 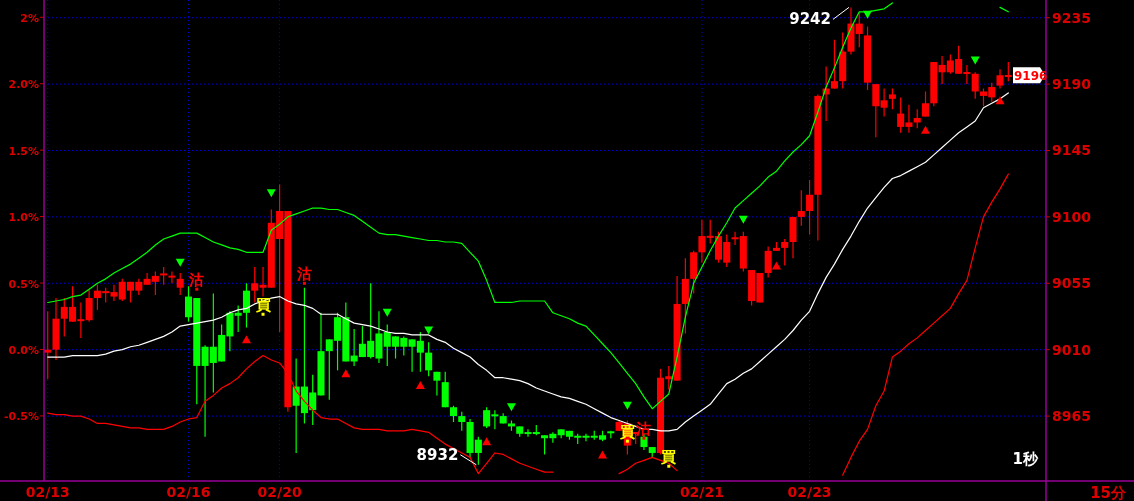 What do you see at coordinates (701, 492) in the screenshot?
I see `x-tick-label: 02/21` at bounding box center [701, 492].